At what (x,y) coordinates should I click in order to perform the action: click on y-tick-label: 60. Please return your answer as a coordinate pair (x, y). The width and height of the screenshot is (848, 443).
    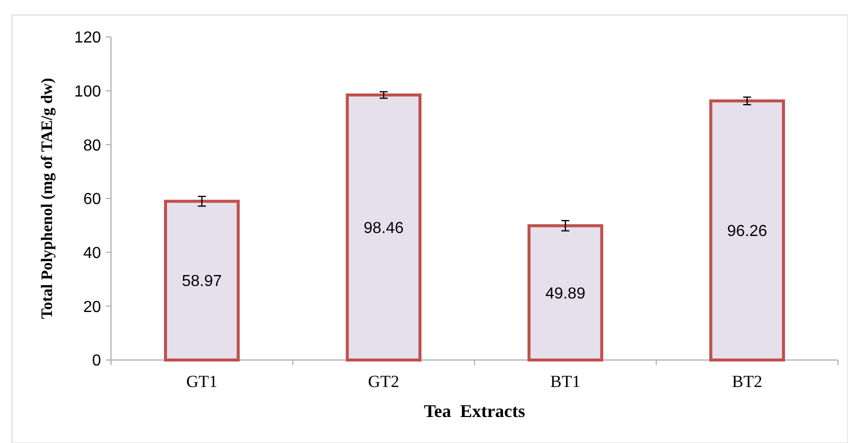
    Looking at the image, I should click on (92, 199).